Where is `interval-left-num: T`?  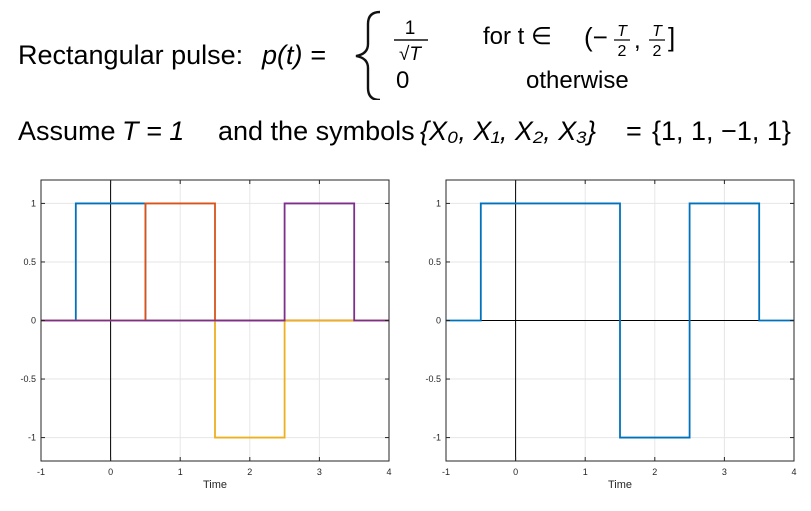
interval-left-num: T is located at coordinates (622, 31).